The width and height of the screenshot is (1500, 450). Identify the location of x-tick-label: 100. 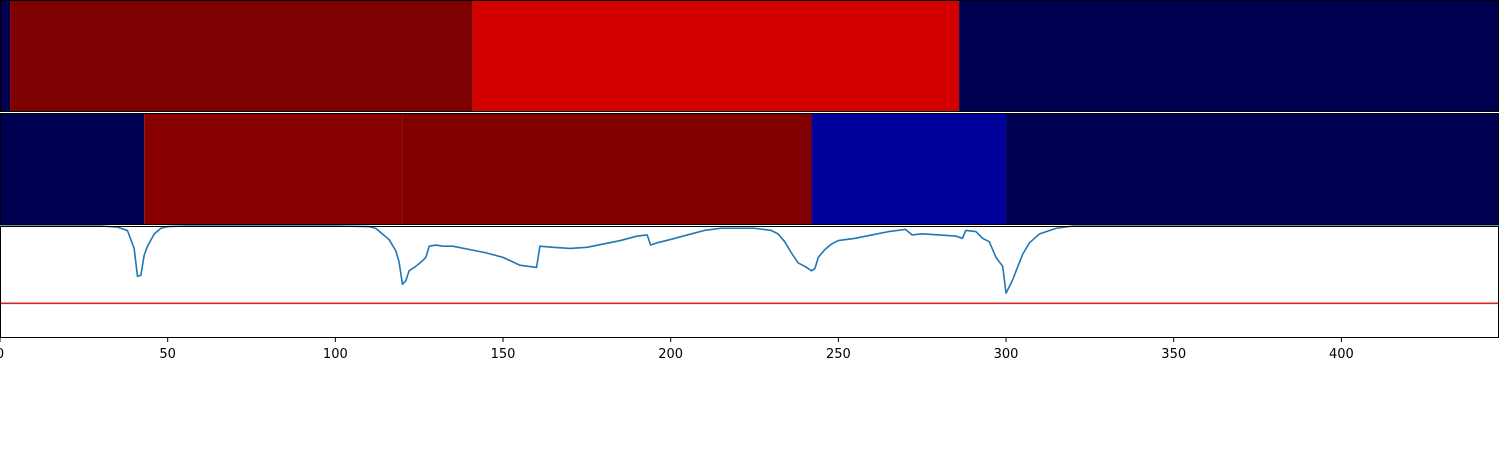
(335, 354).